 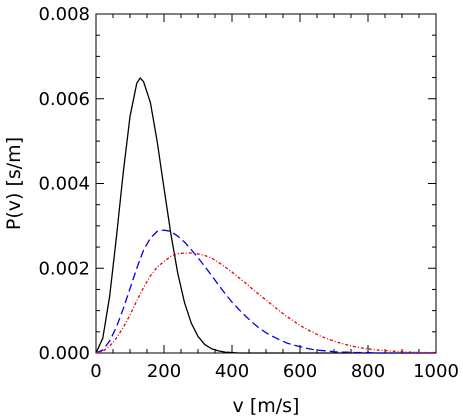 I want to click on y-tick-label: 0.006, so click(x=64, y=99).